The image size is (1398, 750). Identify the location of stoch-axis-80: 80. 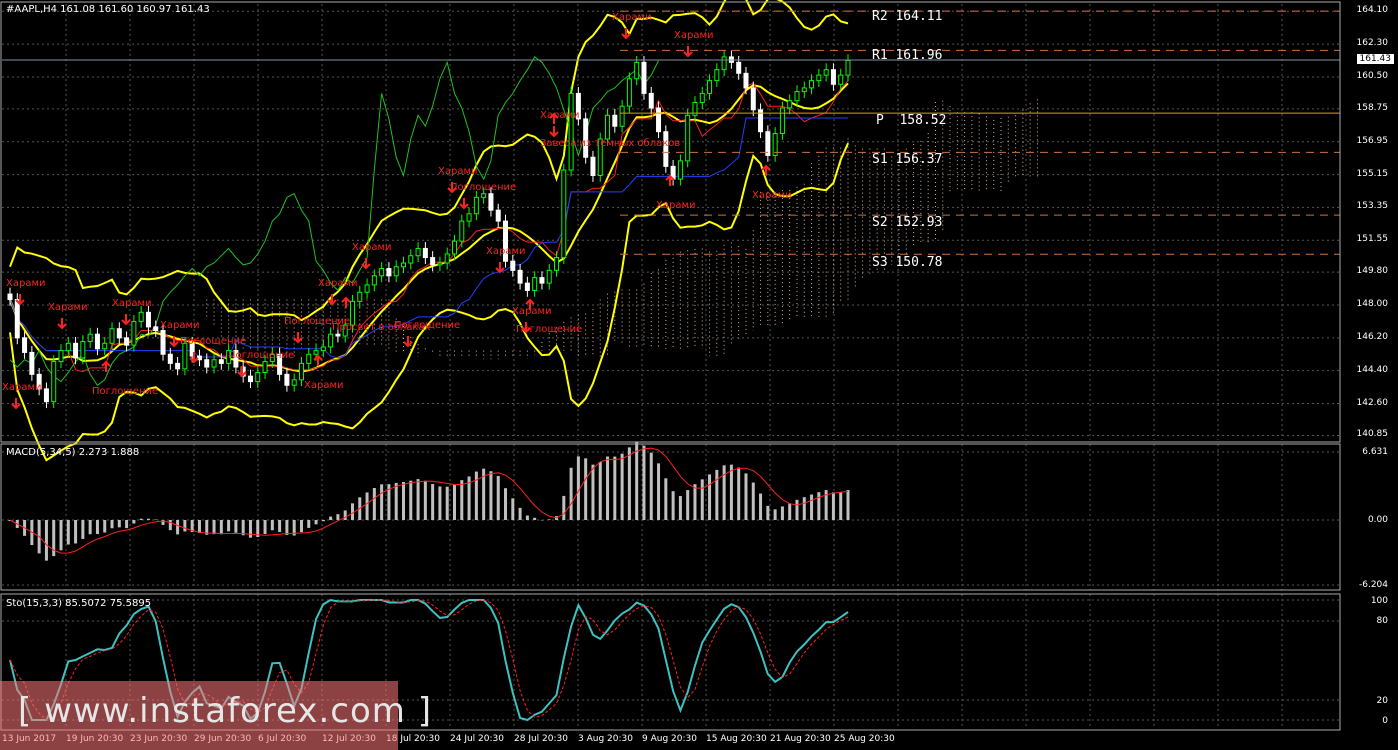
(1382, 621).